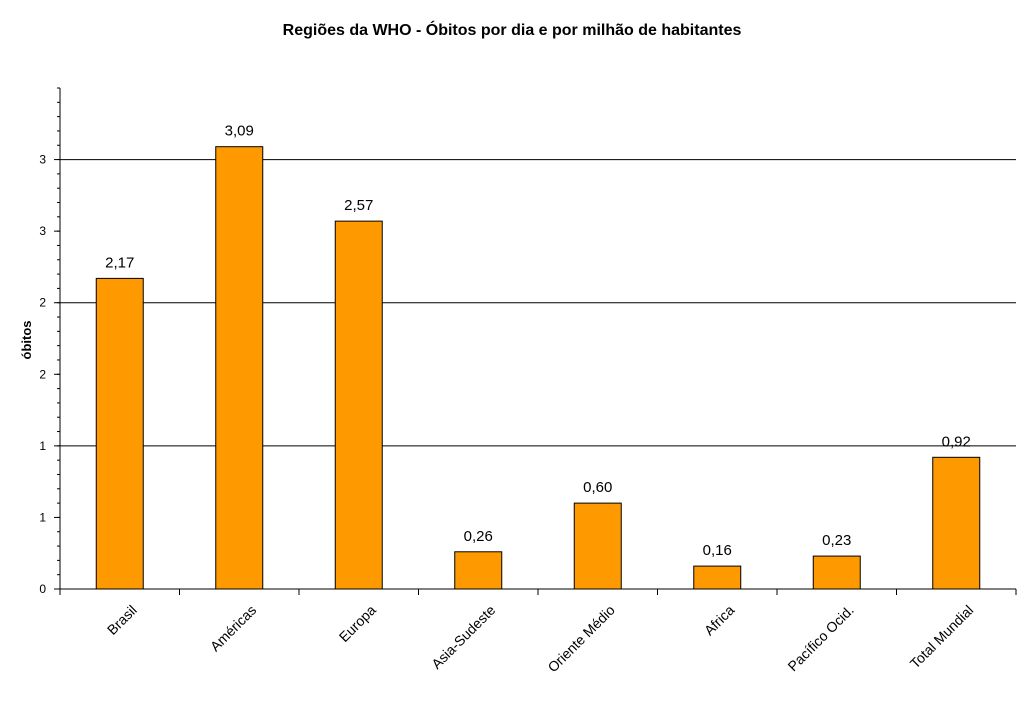  I want to click on x-tick-label: Américas, so click(233, 628).